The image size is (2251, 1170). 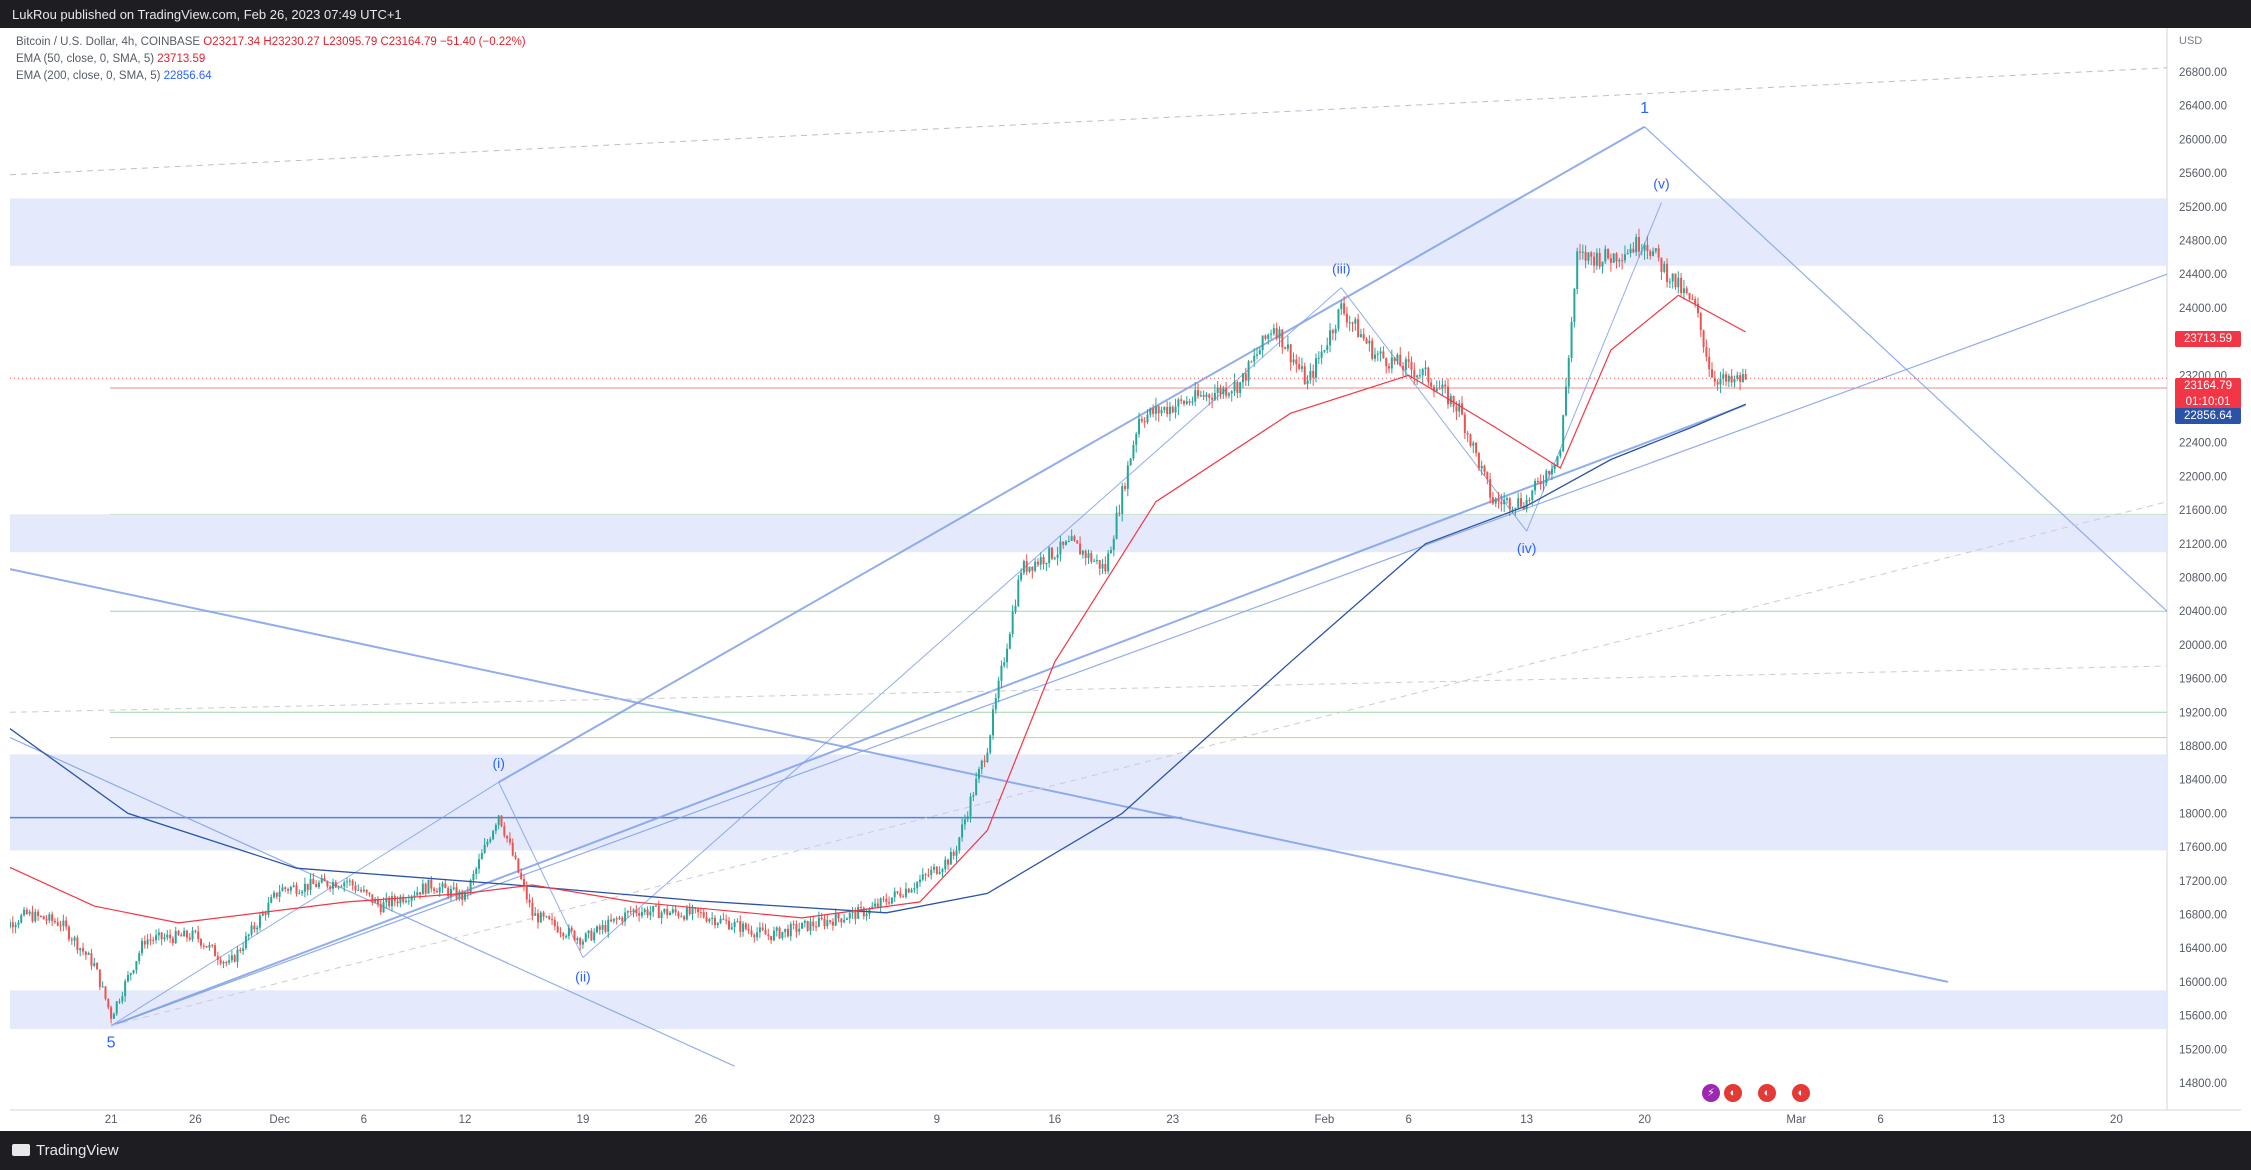 I want to click on price-tick-label: 17600.00, so click(x=2203, y=848).